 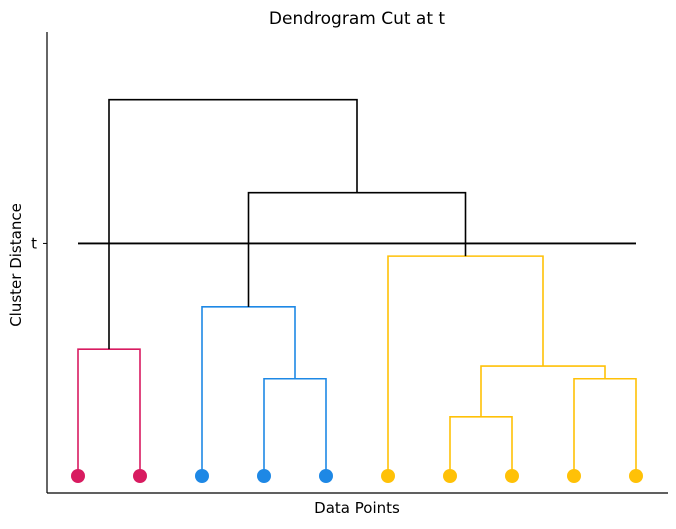 I want to click on x-axis-label: Data Points, so click(x=357, y=508).